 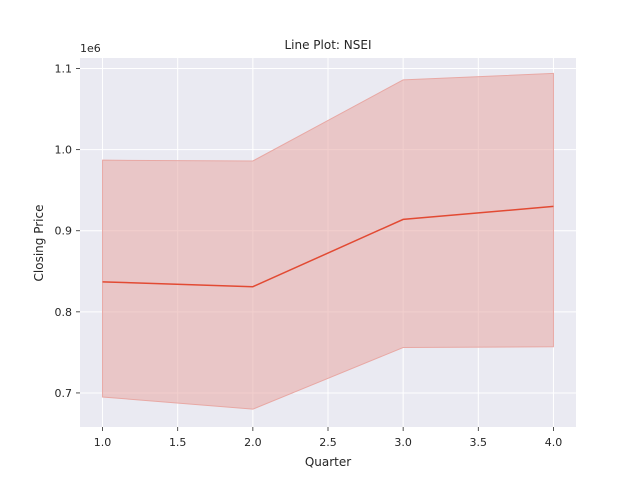 What do you see at coordinates (403, 442) in the screenshot?
I see `x-tick-label: 3.0` at bounding box center [403, 442].